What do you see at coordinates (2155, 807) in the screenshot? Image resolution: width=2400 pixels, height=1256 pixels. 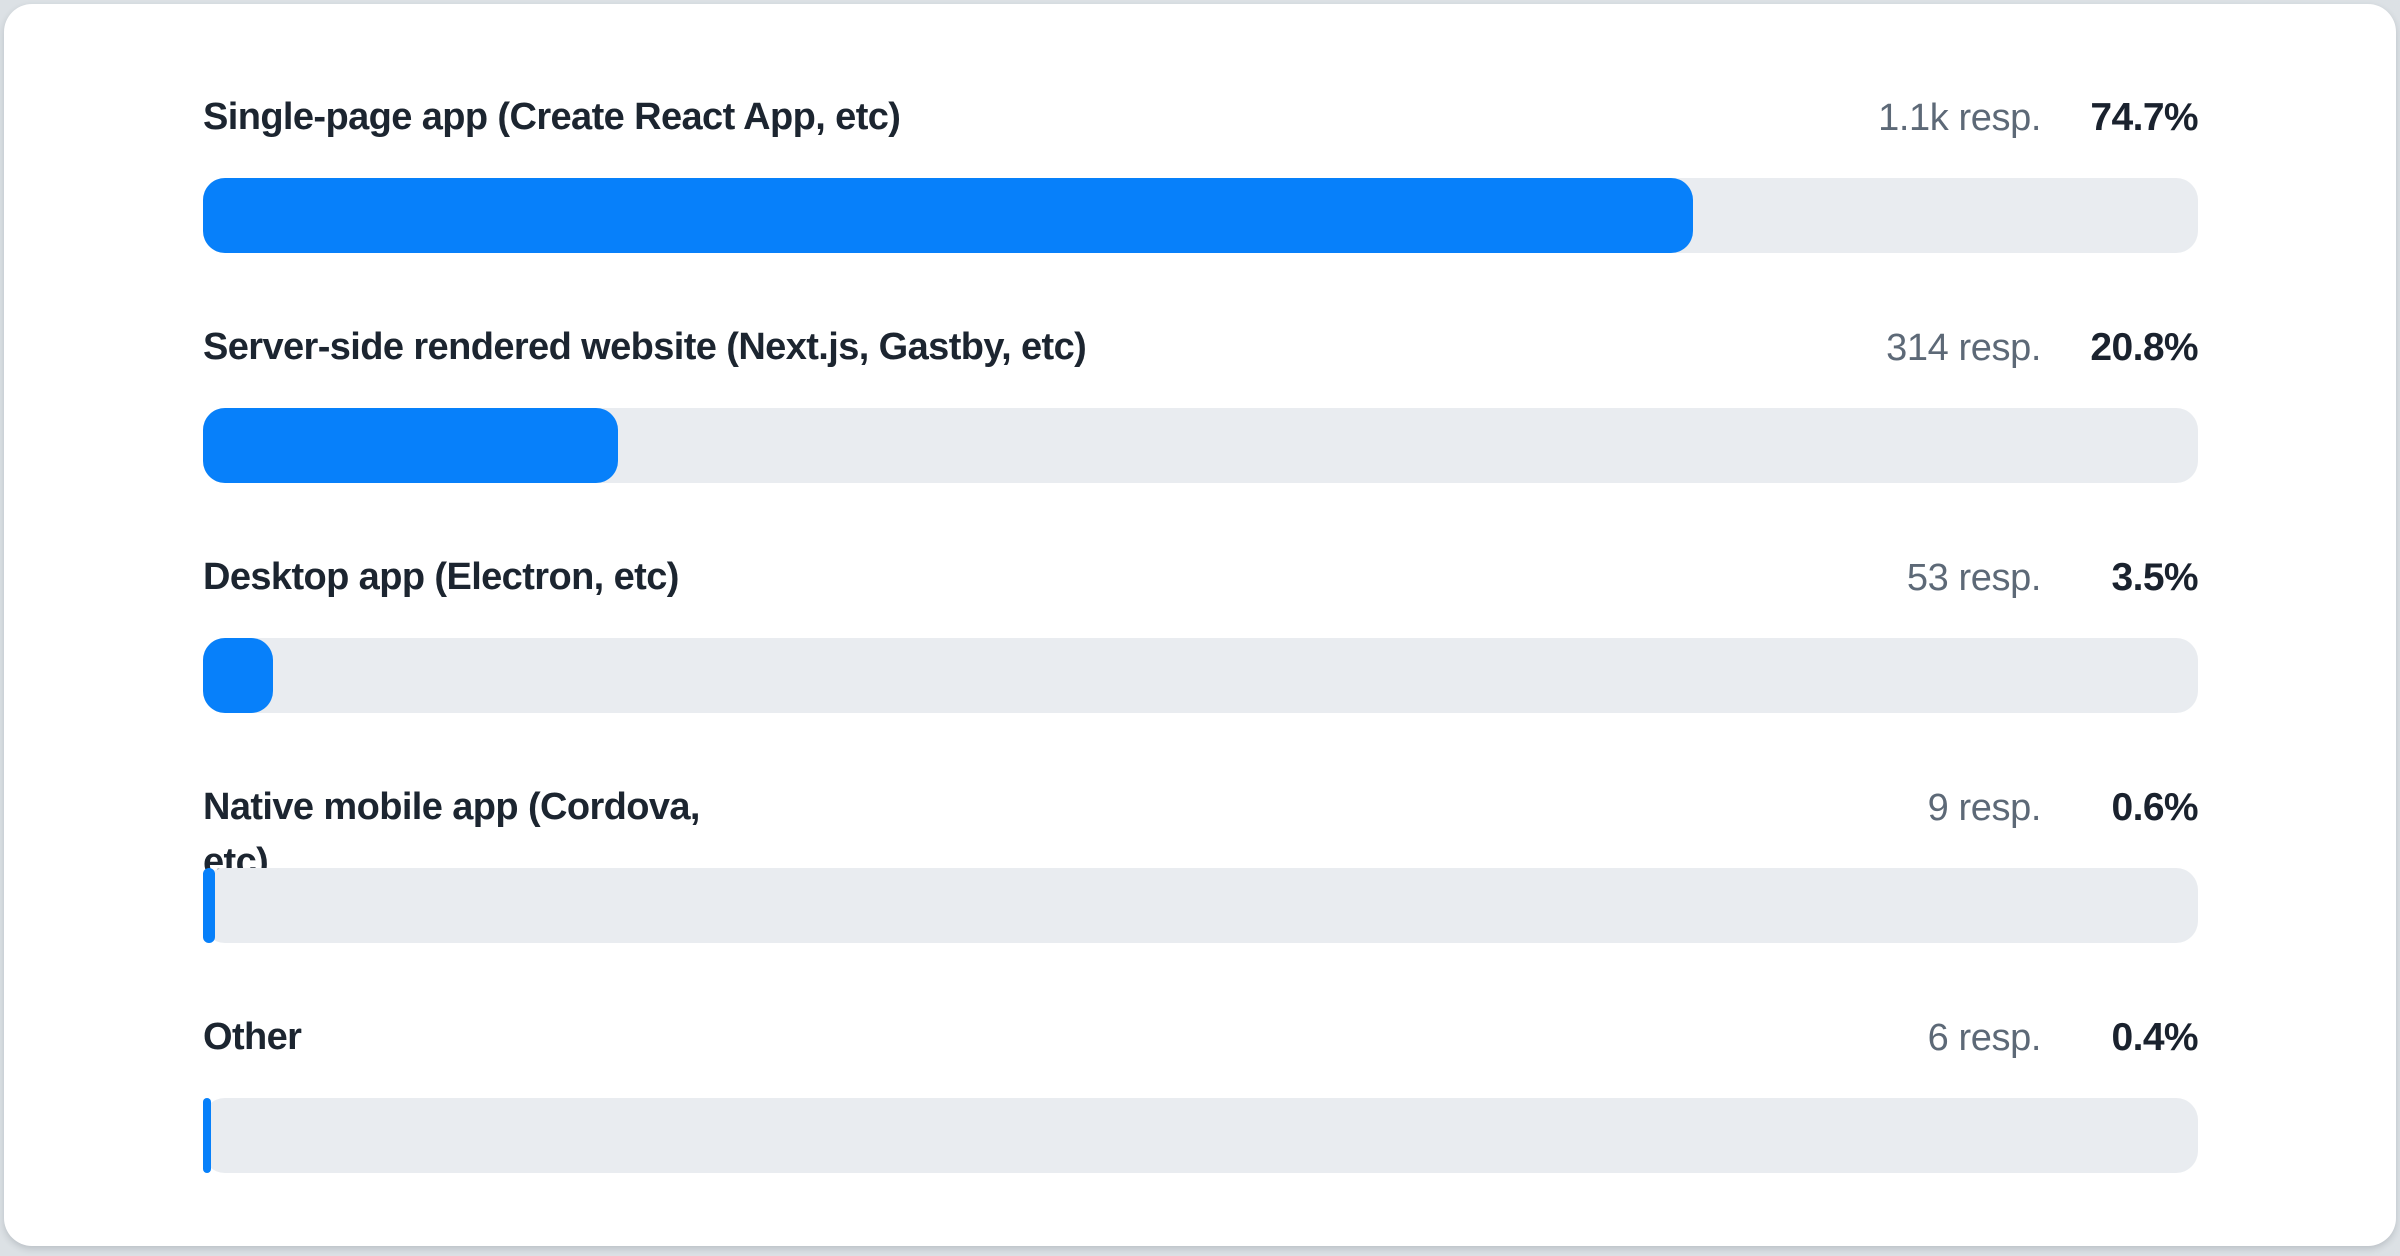 I see `percent-value: 0.6%` at bounding box center [2155, 807].